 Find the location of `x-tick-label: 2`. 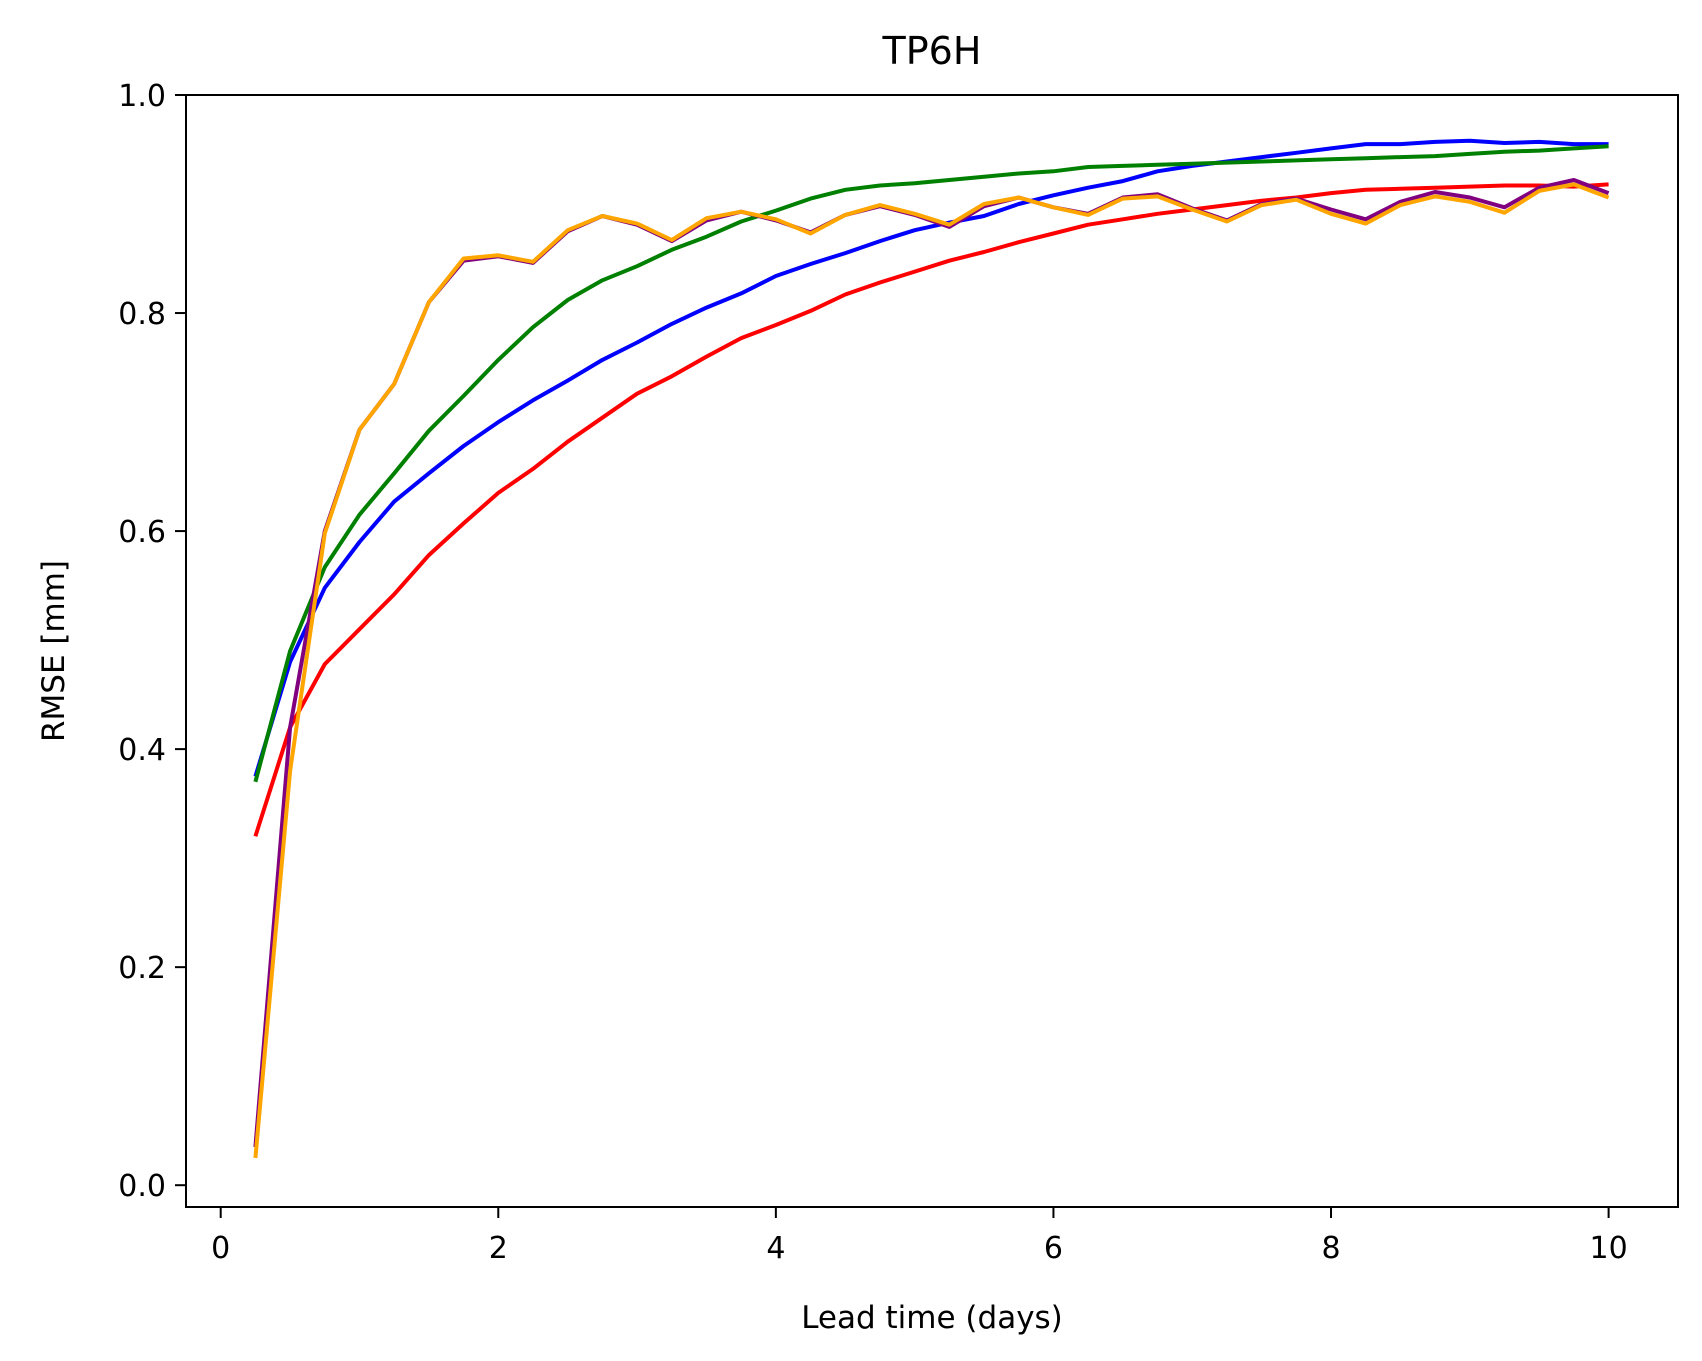

x-tick-label: 2 is located at coordinates (498, 1248).